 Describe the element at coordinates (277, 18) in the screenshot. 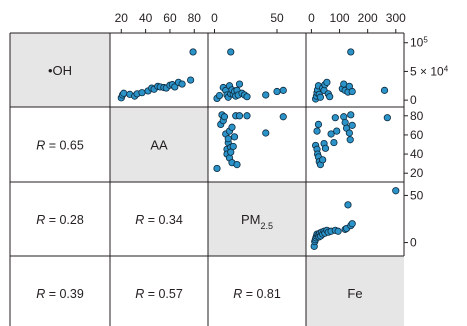

I see `top-tick-label: 50` at that location.